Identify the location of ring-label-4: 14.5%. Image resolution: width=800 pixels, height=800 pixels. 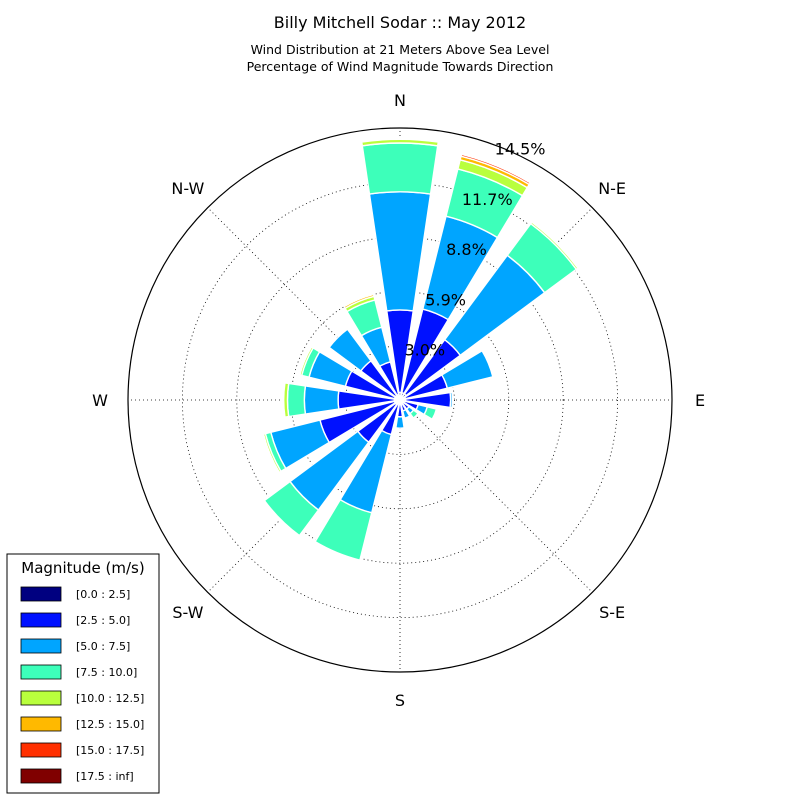
(520, 149).